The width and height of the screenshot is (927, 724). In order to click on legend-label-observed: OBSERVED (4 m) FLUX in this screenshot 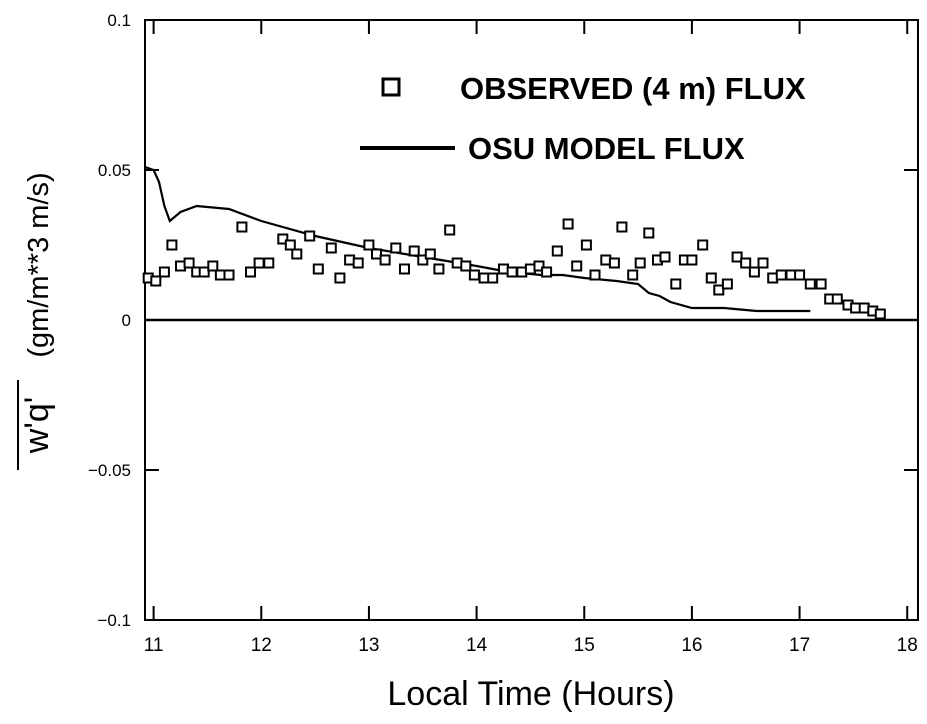, I will do `click(633, 88)`.